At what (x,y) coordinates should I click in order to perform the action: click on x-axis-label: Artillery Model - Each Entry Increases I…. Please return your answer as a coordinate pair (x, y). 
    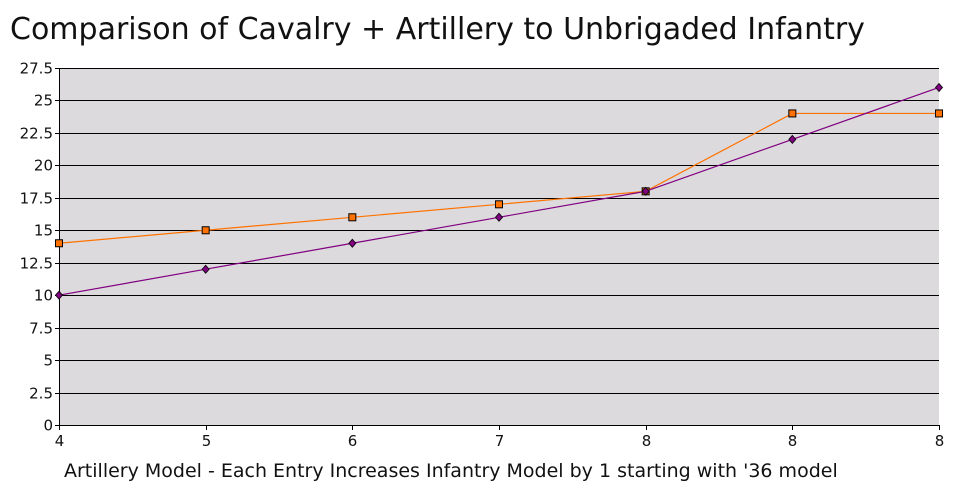
    Looking at the image, I should click on (451, 471).